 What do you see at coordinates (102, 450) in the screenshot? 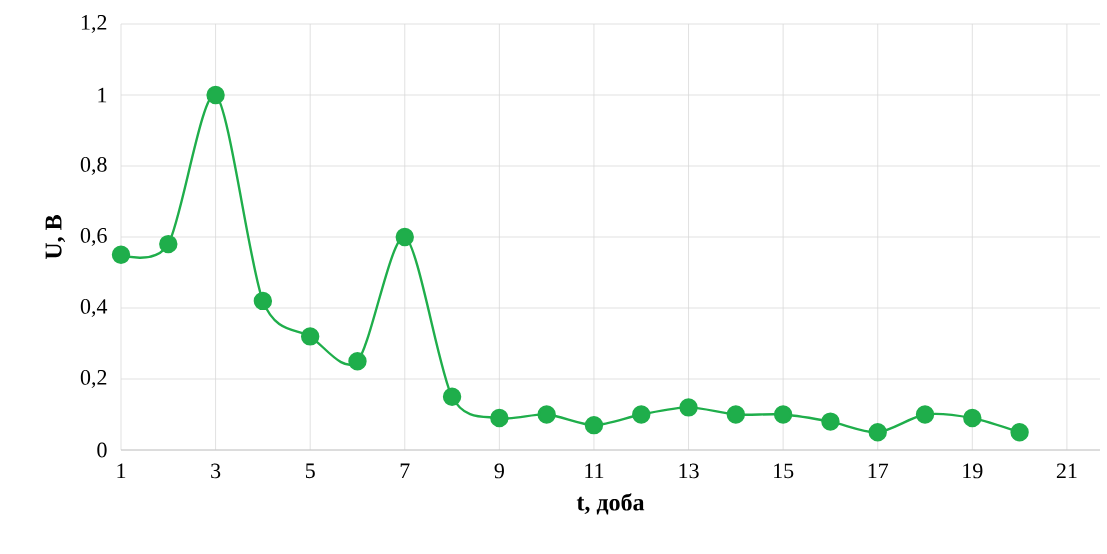
I see `y-tick-label: 0` at bounding box center [102, 450].